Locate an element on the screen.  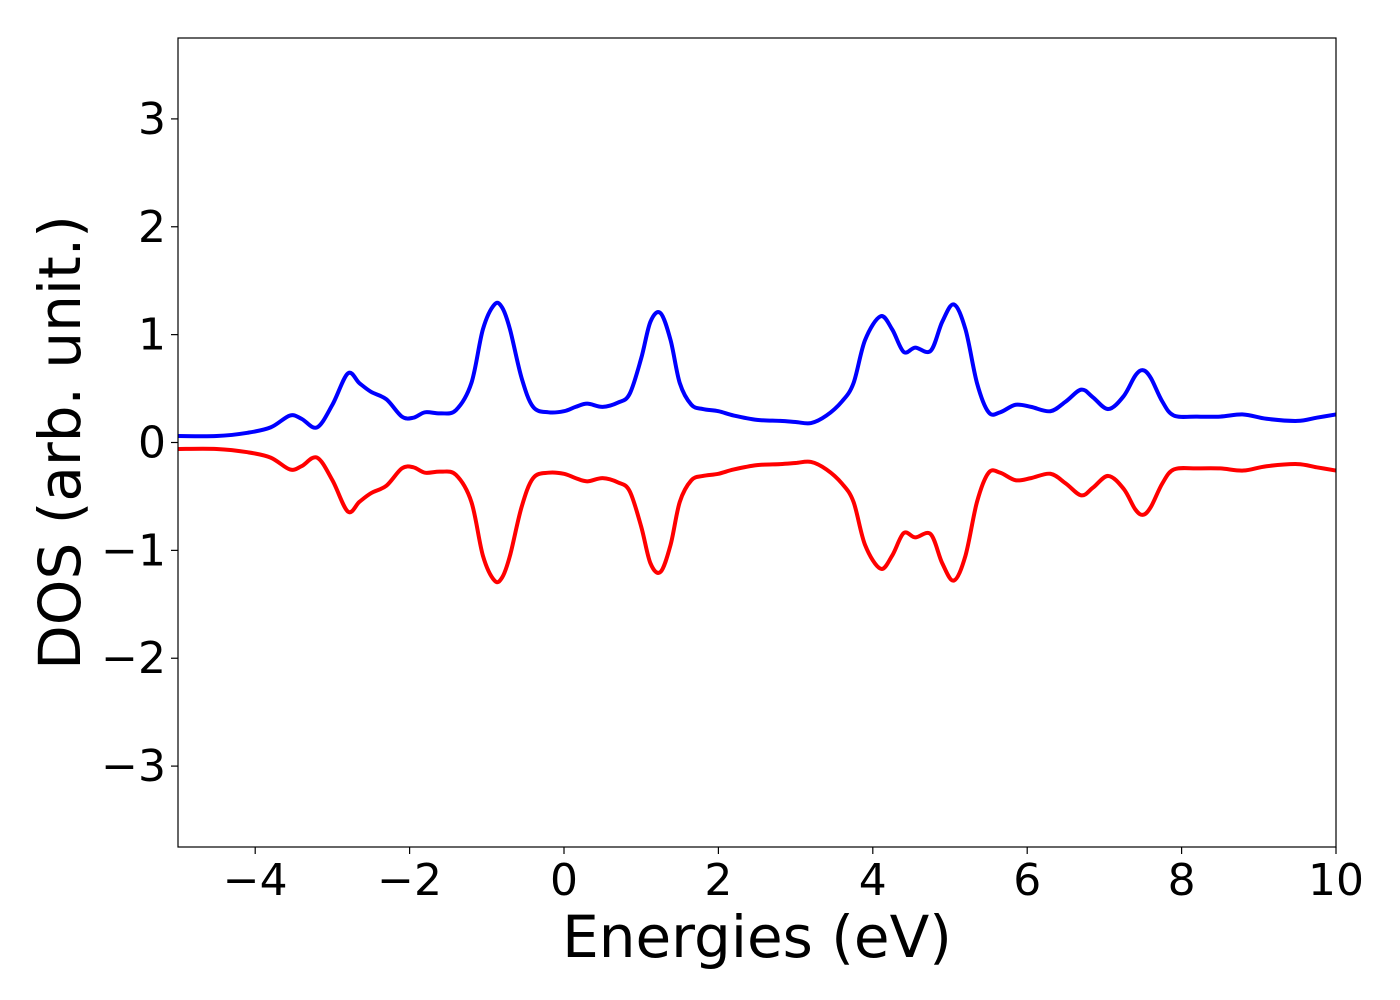
y-tick-label: 1 is located at coordinates (152, 335).